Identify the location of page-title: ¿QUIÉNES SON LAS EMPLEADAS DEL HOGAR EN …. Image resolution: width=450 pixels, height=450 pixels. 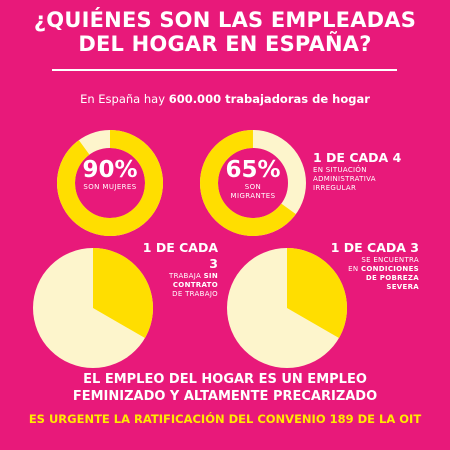
(225, 32).